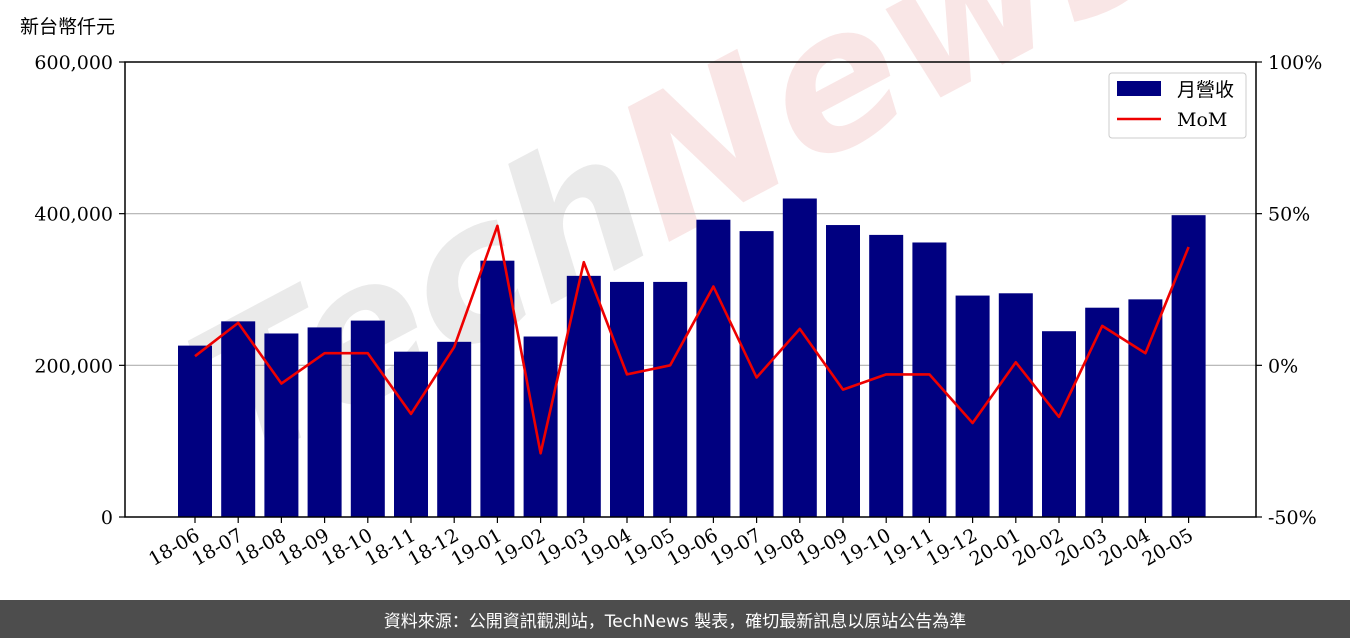 The height and width of the screenshot is (638, 1350). I want to click on y2-tick-label: 0%, so click(1283, 366).